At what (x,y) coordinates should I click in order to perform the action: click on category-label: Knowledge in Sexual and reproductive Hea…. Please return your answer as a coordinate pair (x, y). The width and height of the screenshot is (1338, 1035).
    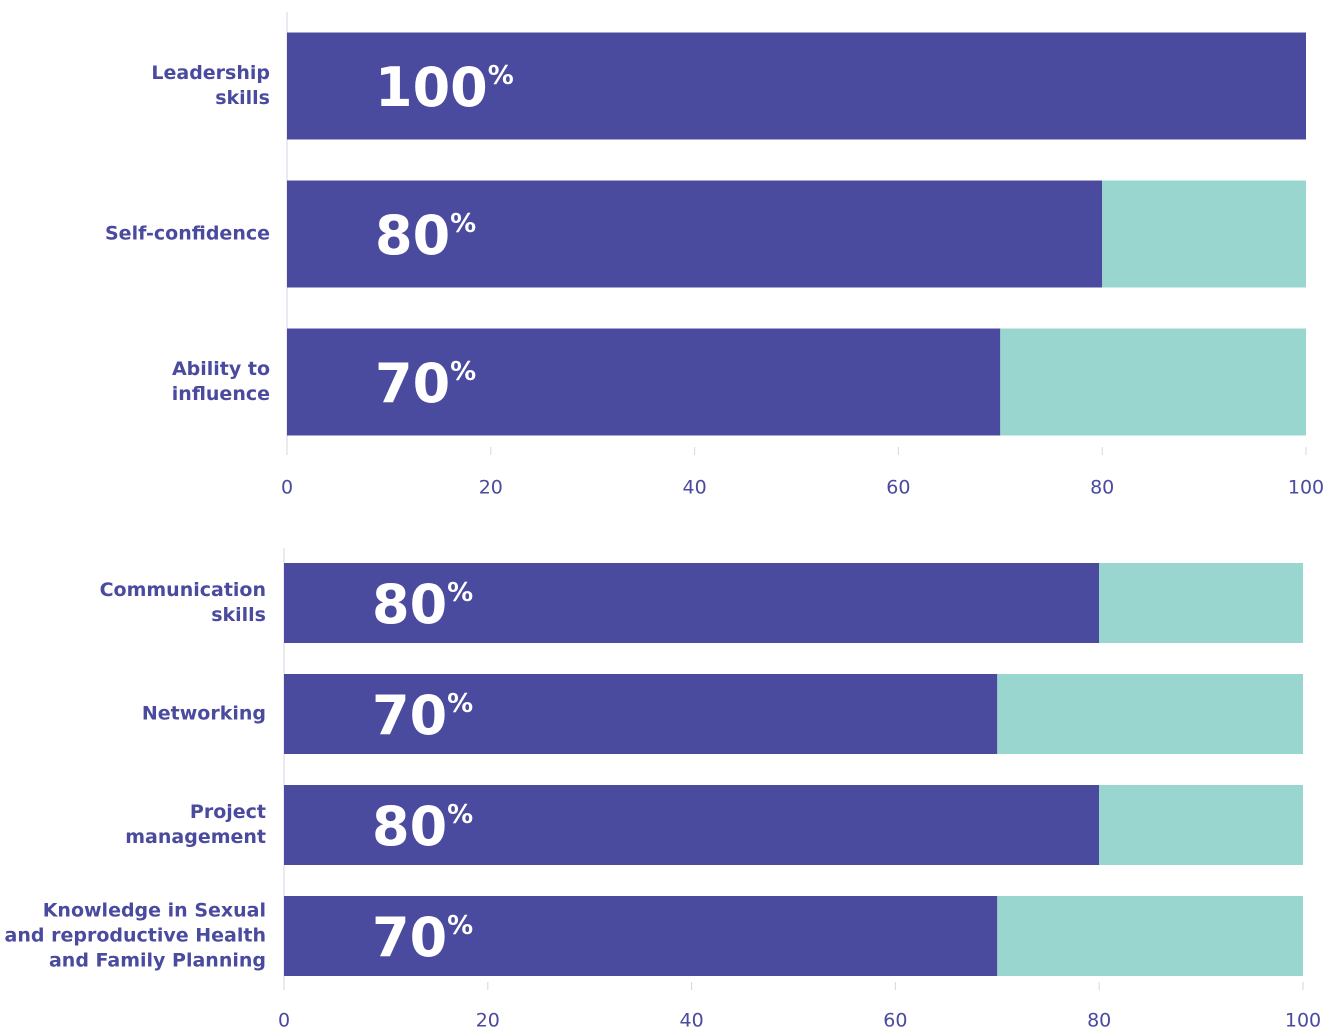
    Looking at the image, I should click on (135, 935).